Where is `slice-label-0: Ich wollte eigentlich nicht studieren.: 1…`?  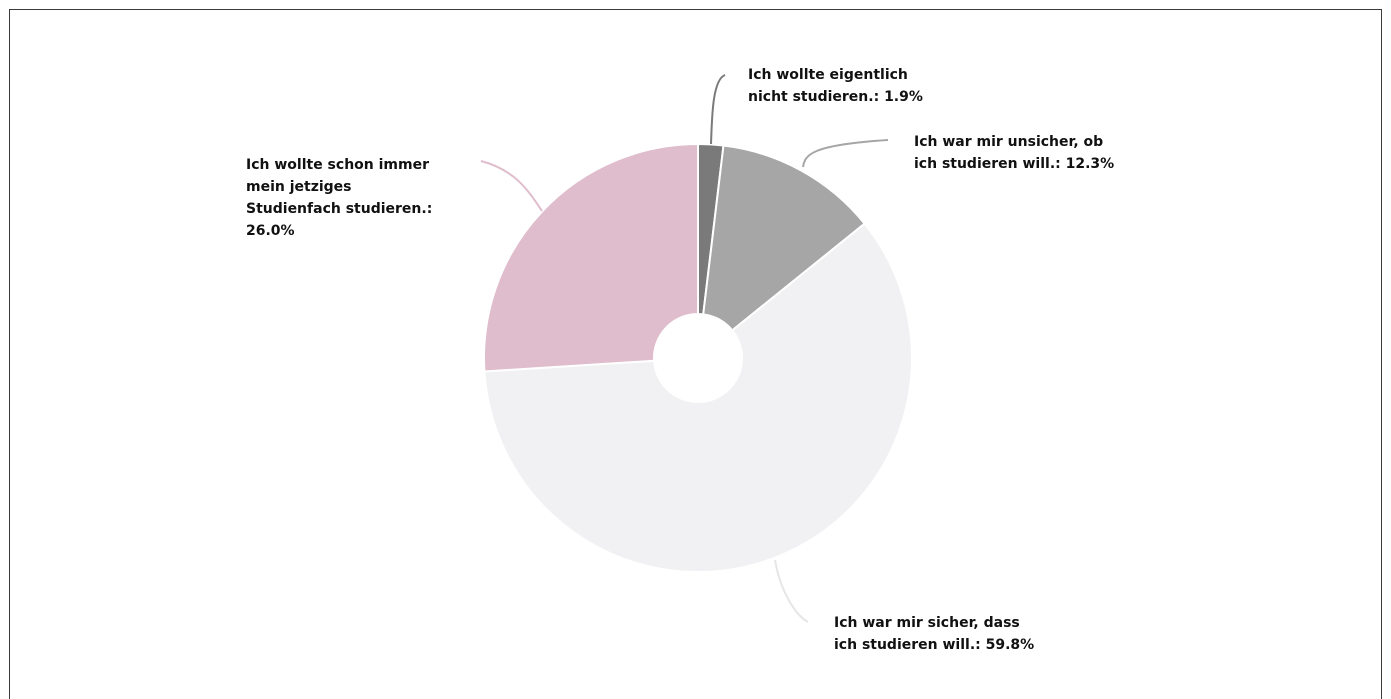
slice-label-0: Ich wollte eigentlich nicht studieren.: 1… is located at coordinates (835, 86).